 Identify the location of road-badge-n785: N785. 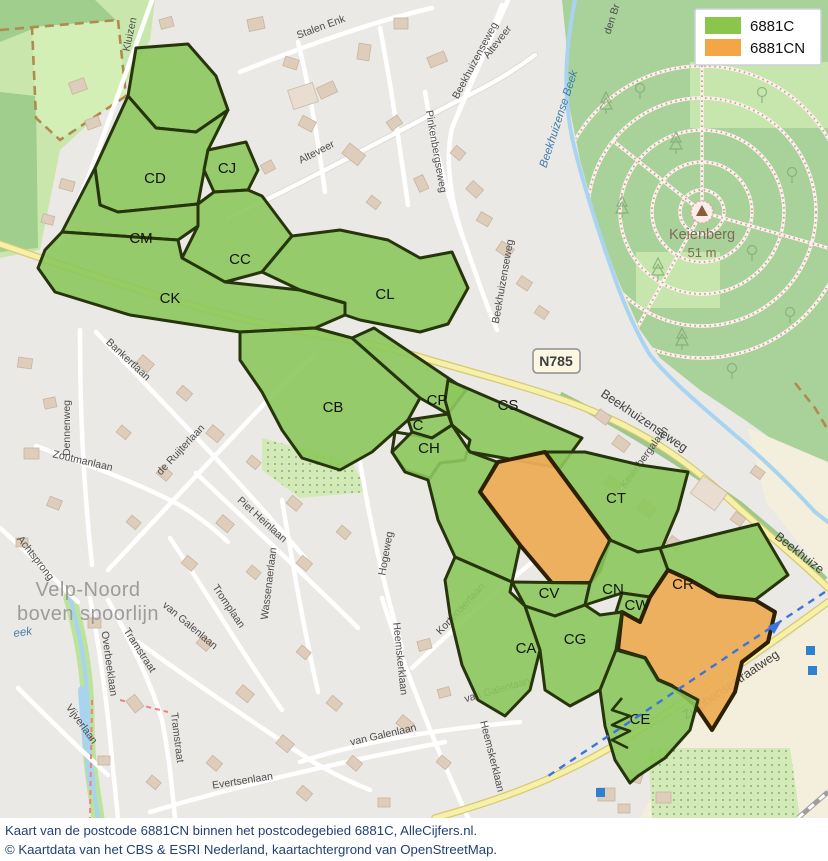
(556, 361).